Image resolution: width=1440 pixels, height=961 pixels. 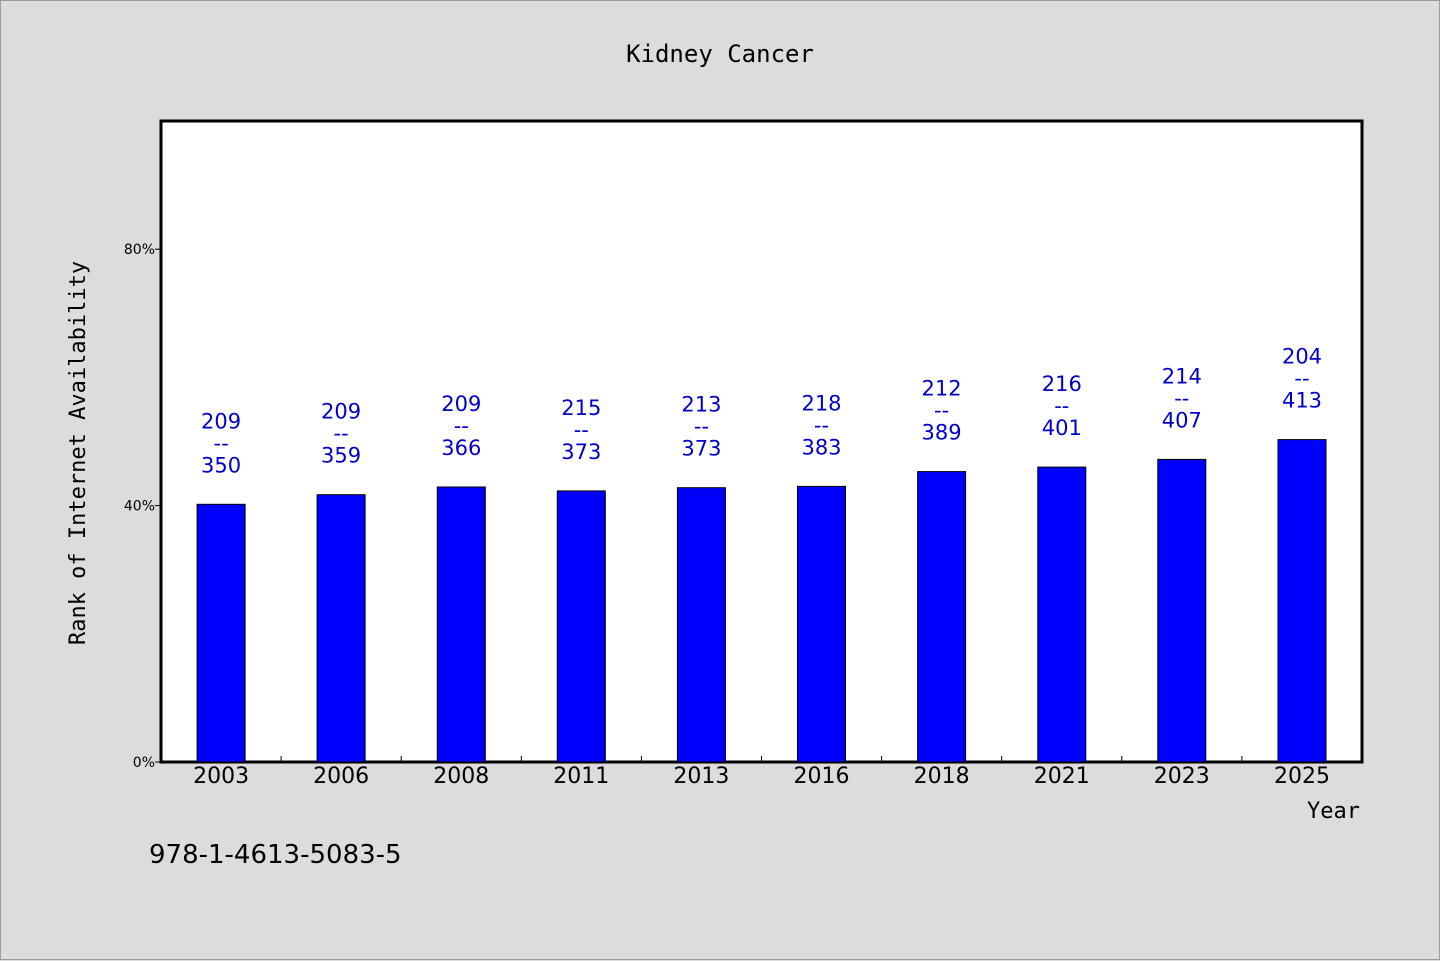 I want to click on data-label-2006-1: --, so click(x=341, y=434).